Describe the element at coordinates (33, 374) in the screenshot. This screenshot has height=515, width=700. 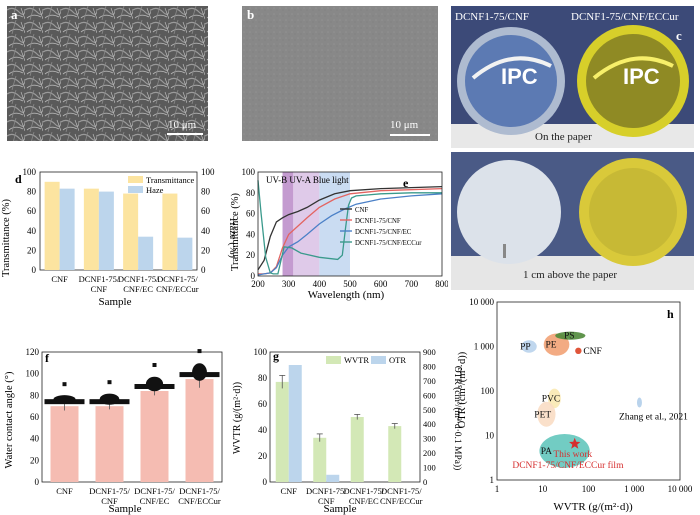
I see `chart-f-ytick: 100` at that location.